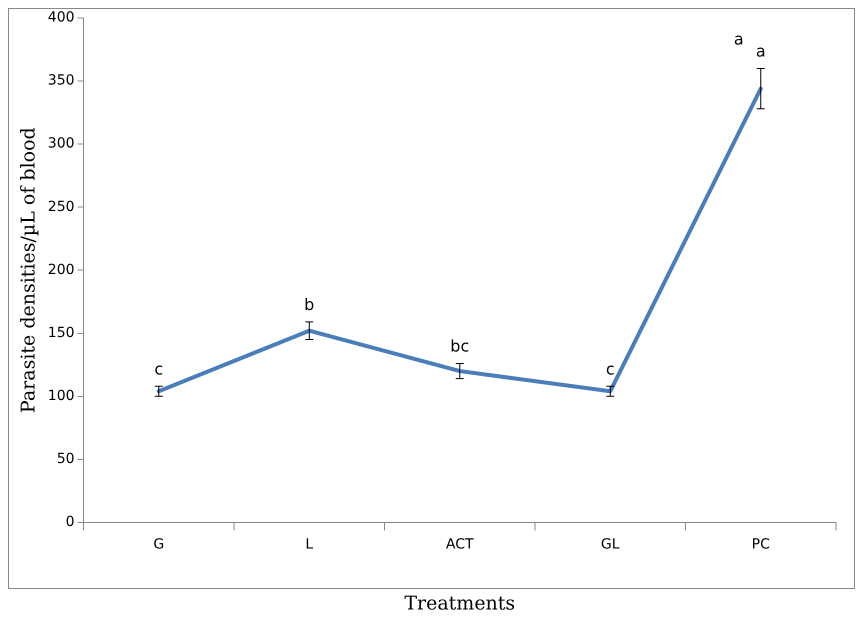 The width and height of the screenshot is (856, 620). What do you see at coordinates (61, 396) in the screenshot?
I see `y-tick-label: 100` at bounding box center [61, 396].